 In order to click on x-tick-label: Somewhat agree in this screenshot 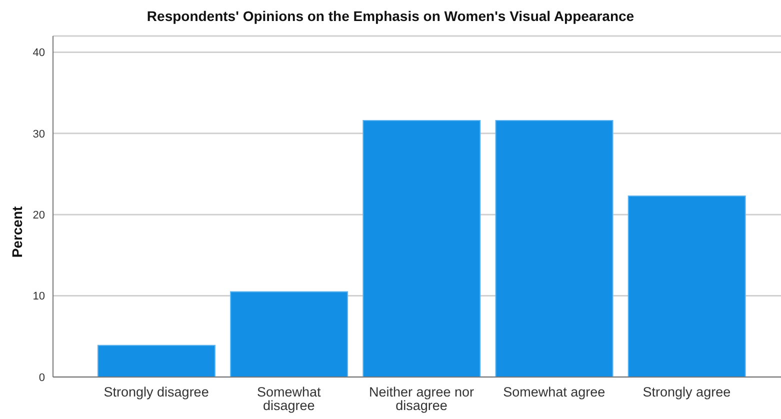, I will do `click(554, 392)`.